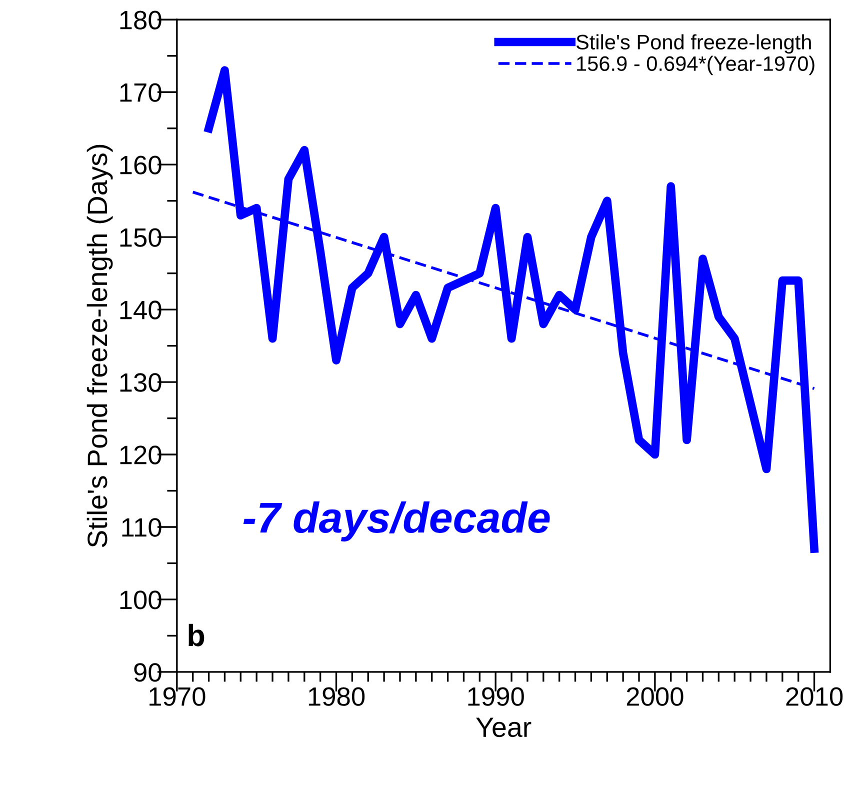  Describe the element at coordinates (196, 635) in the screenshot. I see `annotation: b` at that location.